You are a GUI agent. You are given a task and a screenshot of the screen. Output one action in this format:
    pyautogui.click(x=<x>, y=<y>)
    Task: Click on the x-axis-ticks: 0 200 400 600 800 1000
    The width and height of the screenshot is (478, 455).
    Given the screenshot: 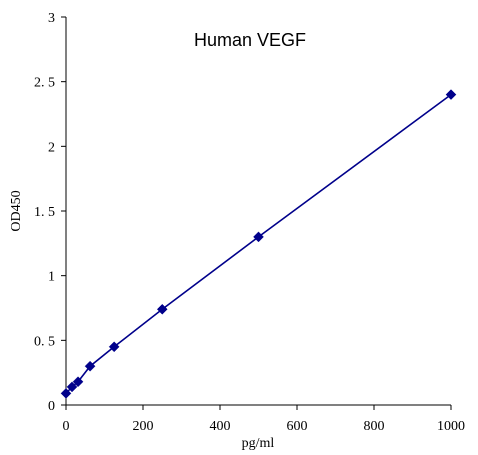 What is the action you would take?
    pyautogui.click(x=264, y=419)
    